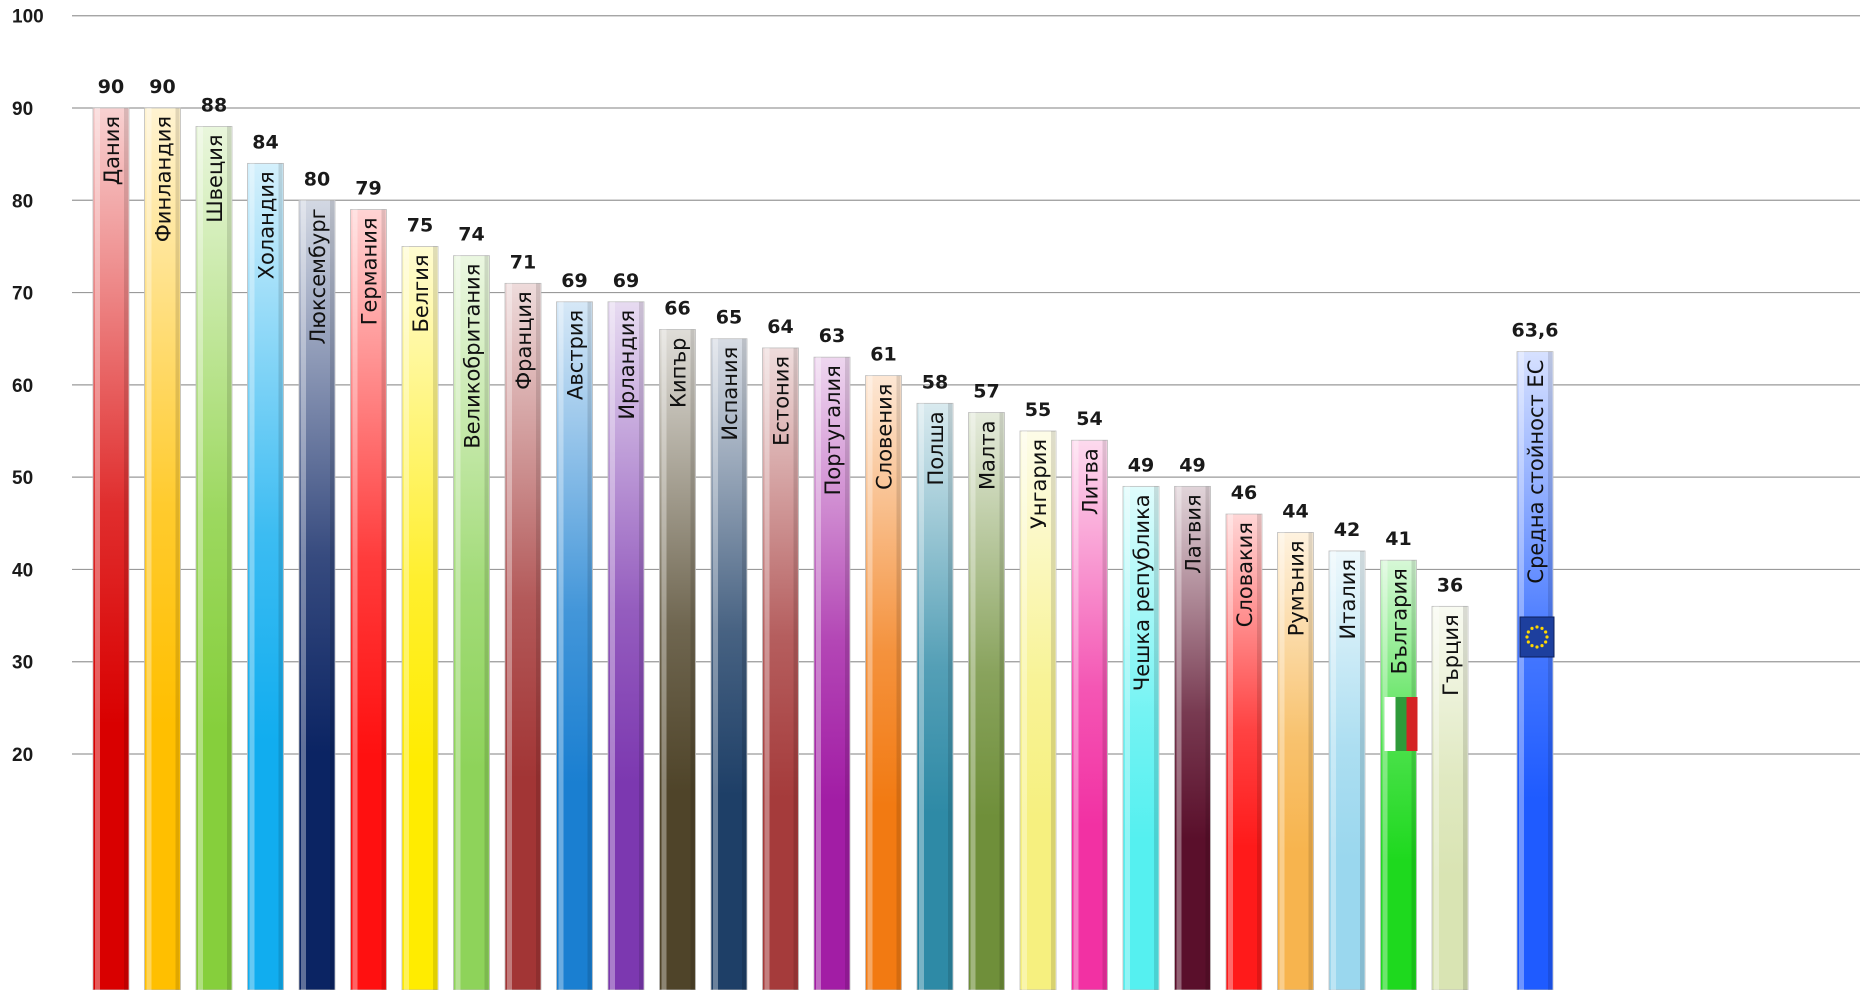 This screenshot has height=990, width=1860. What do you see at coordinates (421, 293) in the screenshot?
I see `category-label: Белгия` at bounding box center [421, 293].